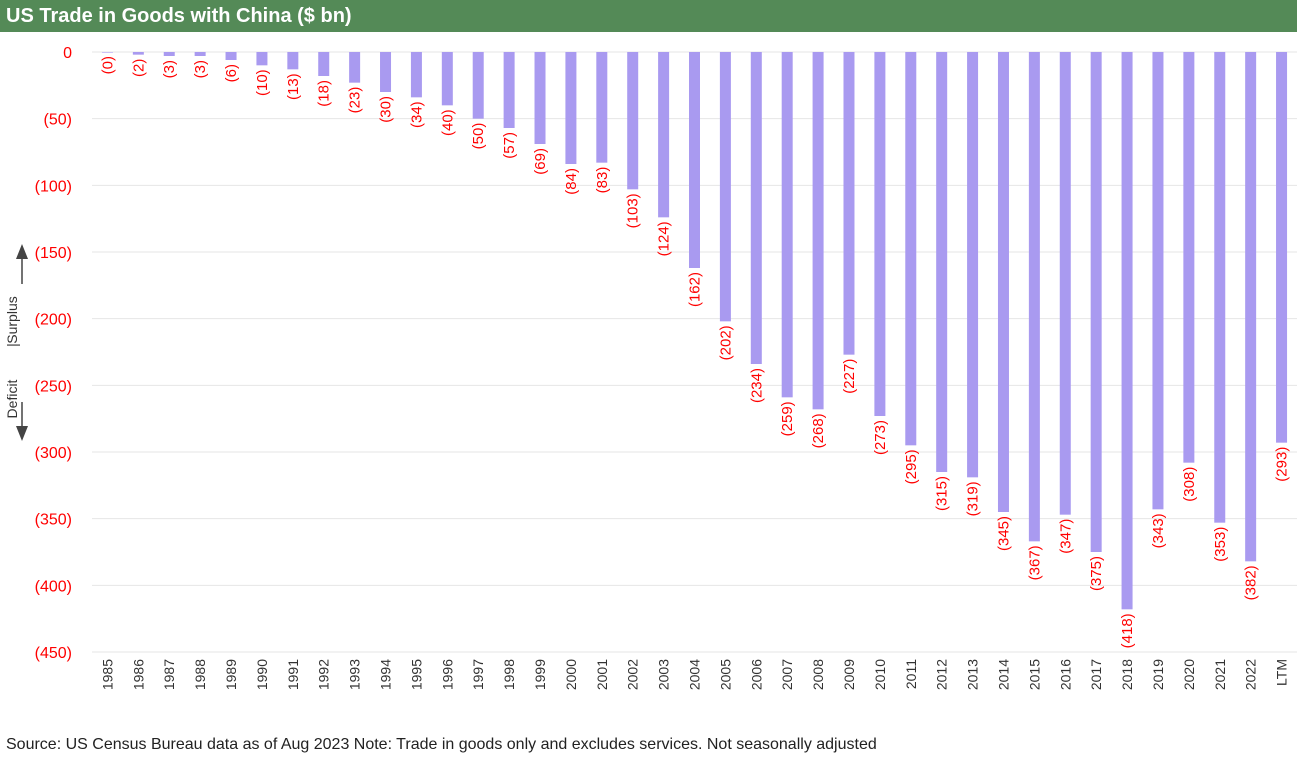  I want to click on data-label: (34), so click(416, 114).